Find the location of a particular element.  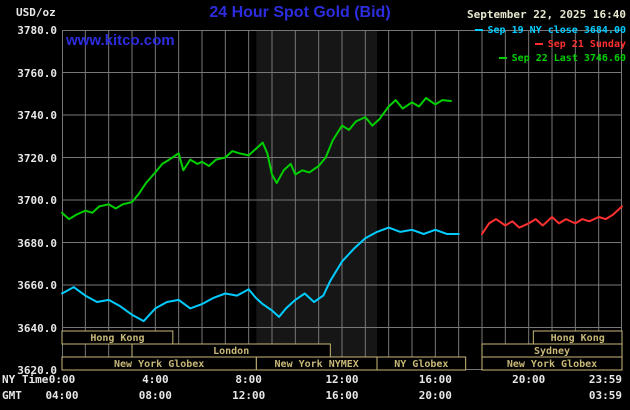

y-tick-label: 3640.0 is located at coordinates (37, 328).